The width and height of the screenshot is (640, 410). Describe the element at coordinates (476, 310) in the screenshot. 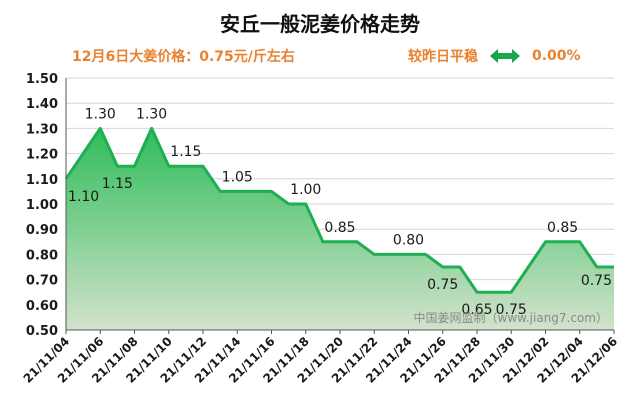

I see `data-label: 0.65` at that location.